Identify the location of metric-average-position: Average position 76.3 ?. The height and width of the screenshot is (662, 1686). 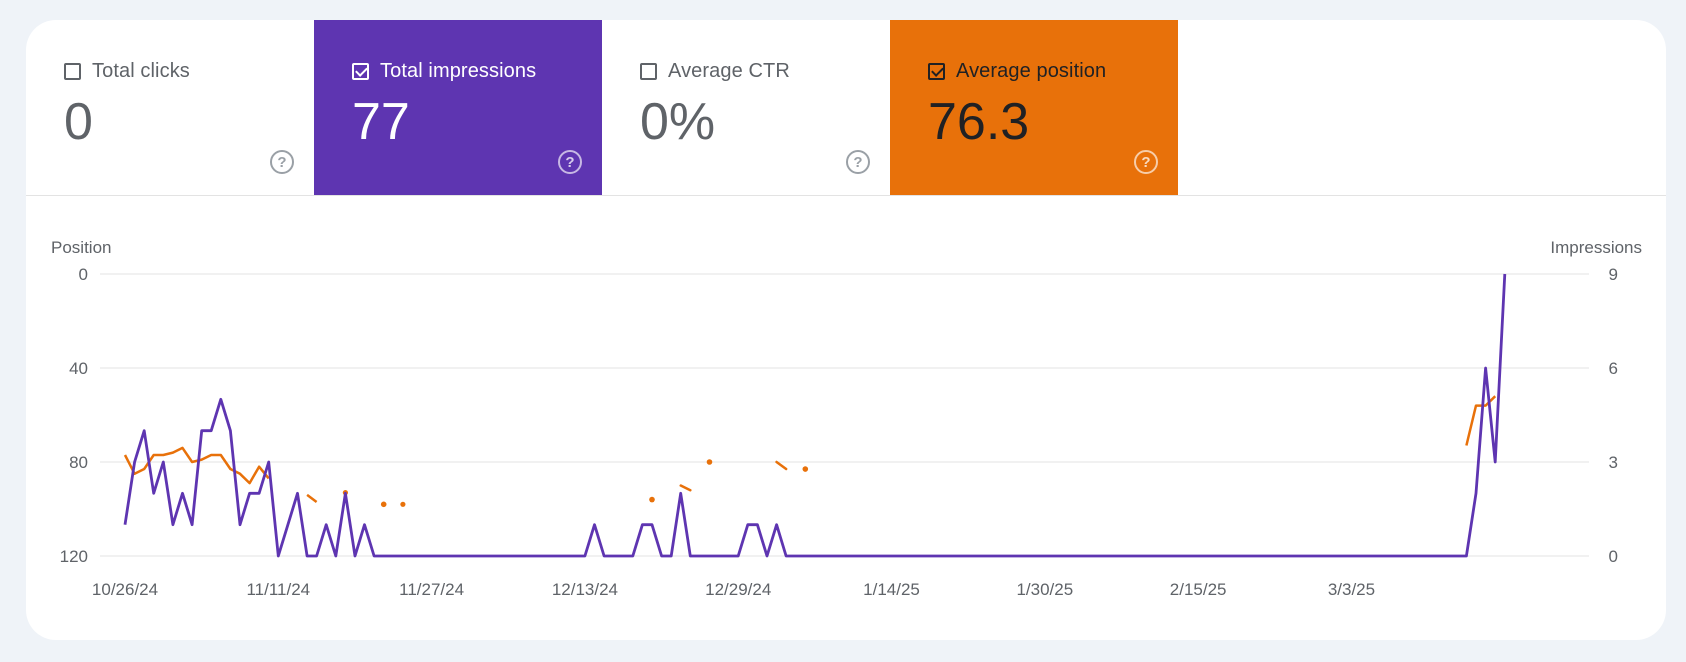
(1034, 108).